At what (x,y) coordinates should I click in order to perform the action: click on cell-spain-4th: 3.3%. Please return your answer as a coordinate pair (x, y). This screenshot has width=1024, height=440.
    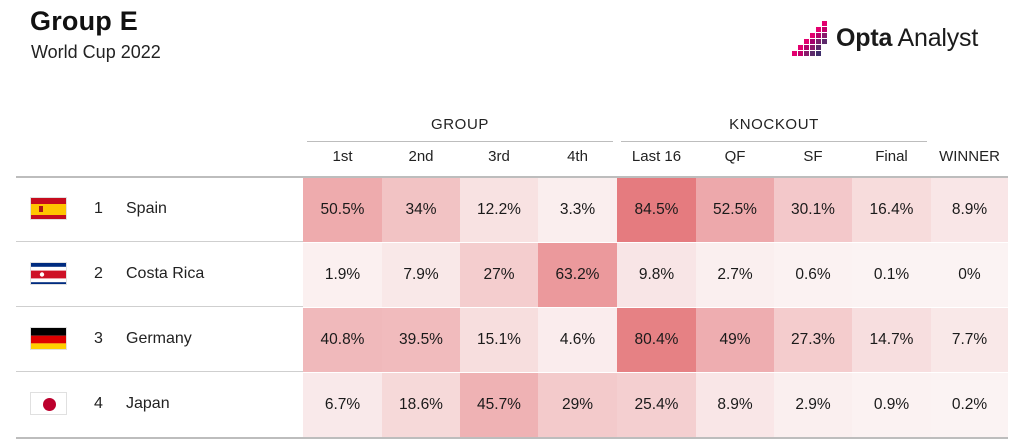
    Looking at the image, I should click on (577, 210).